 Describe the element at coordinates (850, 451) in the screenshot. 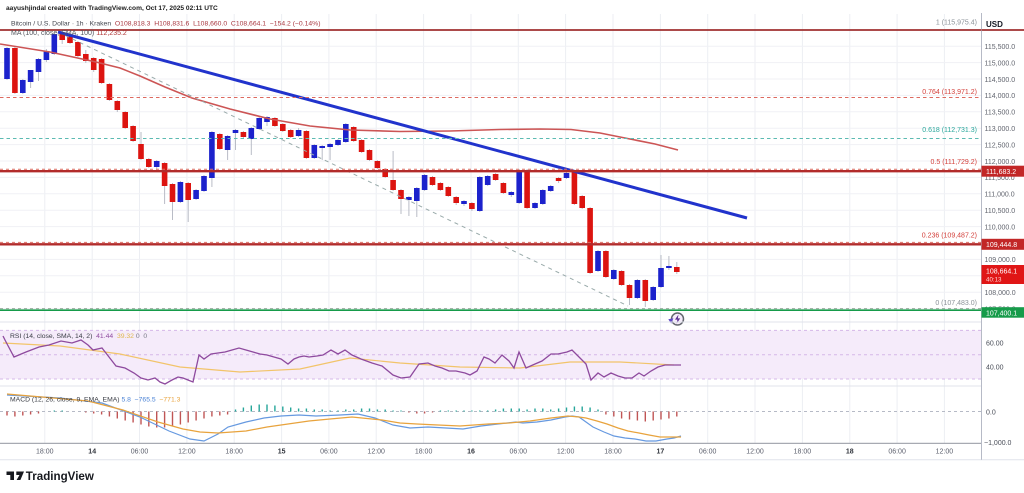

I see `svg-text: 18` at that location.